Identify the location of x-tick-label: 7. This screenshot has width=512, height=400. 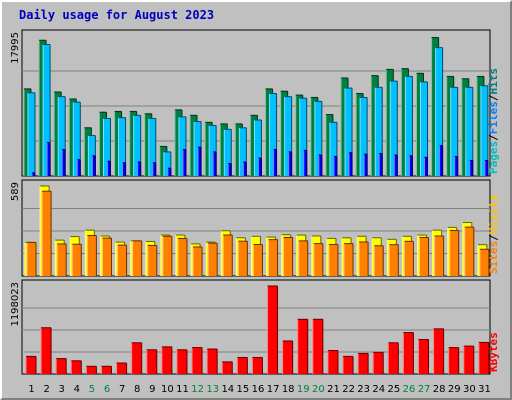
(122, 389).